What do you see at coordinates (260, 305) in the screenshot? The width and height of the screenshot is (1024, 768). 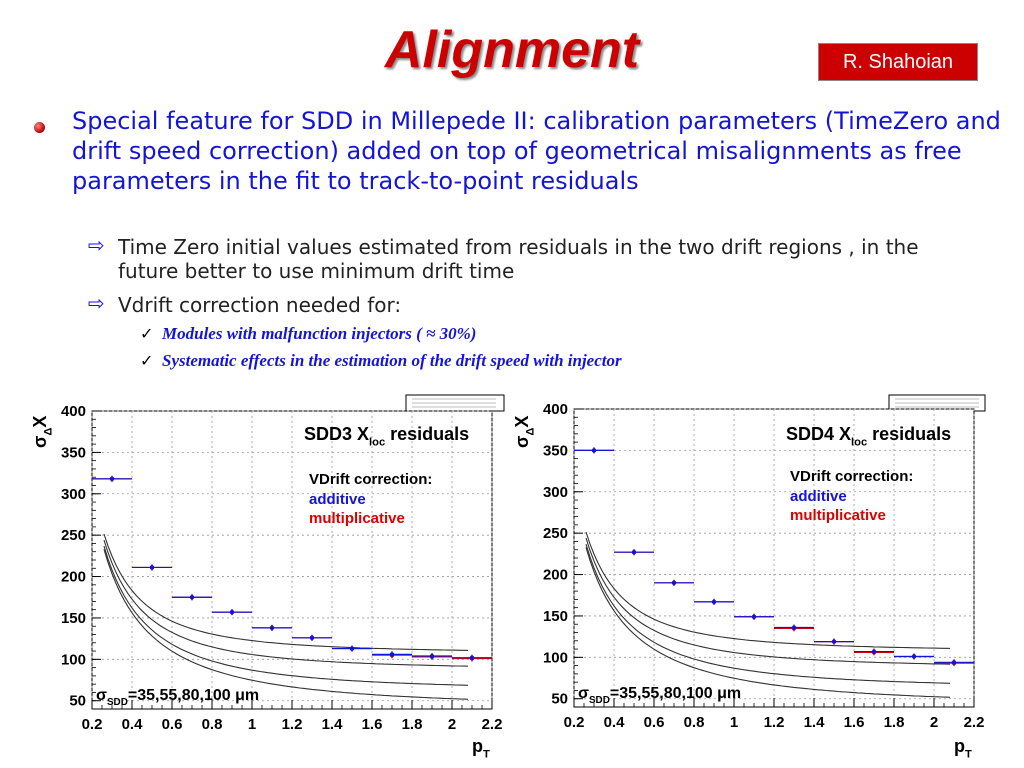 I see `sub-bullet-2: Vdrift correction needed for:` at bounding box center [260, 305].